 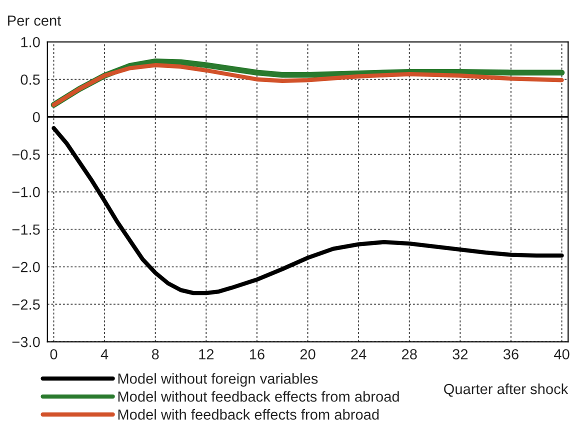 I want to click on legend-label: Model without foreign variables, so click(x=218, y=380).